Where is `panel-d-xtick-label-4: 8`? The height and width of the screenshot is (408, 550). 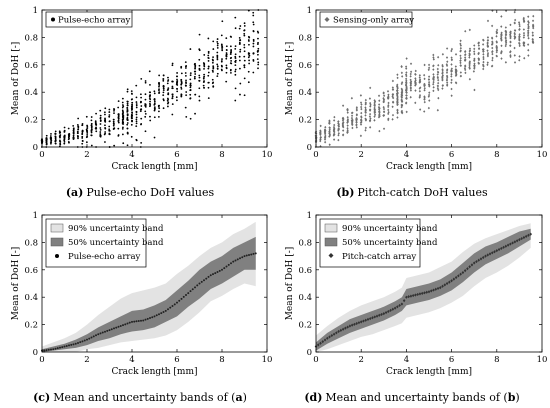 panel-d-xtick-label-4: 8 is located at coordinates (496, 360).